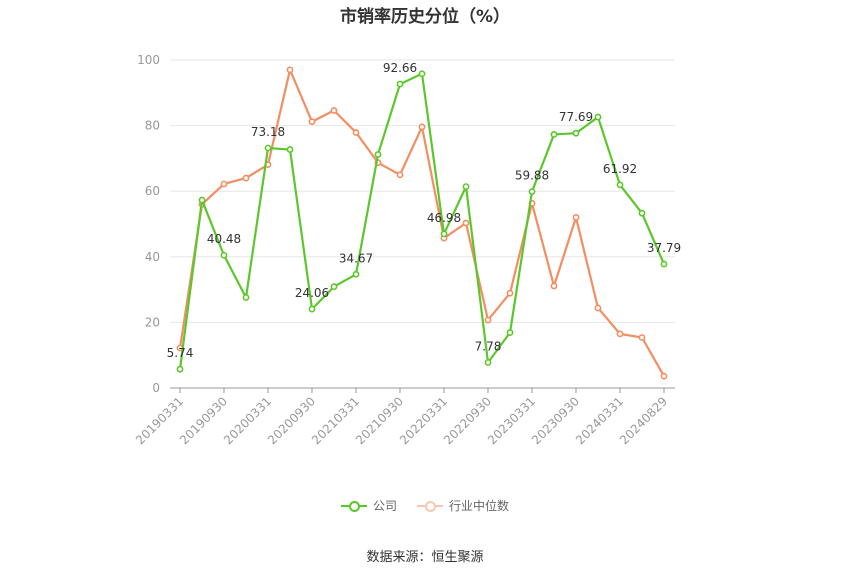 The height and width of the screenshot is (575, 850). Describe the element at coordinates (425, 17) in the screenshot. I see `chart-title: 市销率历史分位（%）` at that location.